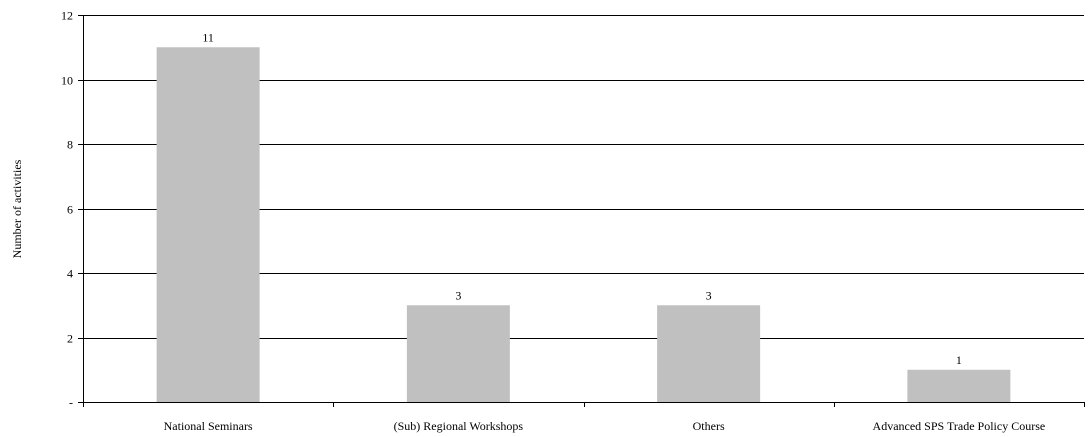 The width and height of the screenshot is (1088, 437). What do you see at coordinates (71, 403) in the screenshot?
I see `y-tick-label: -` at bounding box center [71, 403].